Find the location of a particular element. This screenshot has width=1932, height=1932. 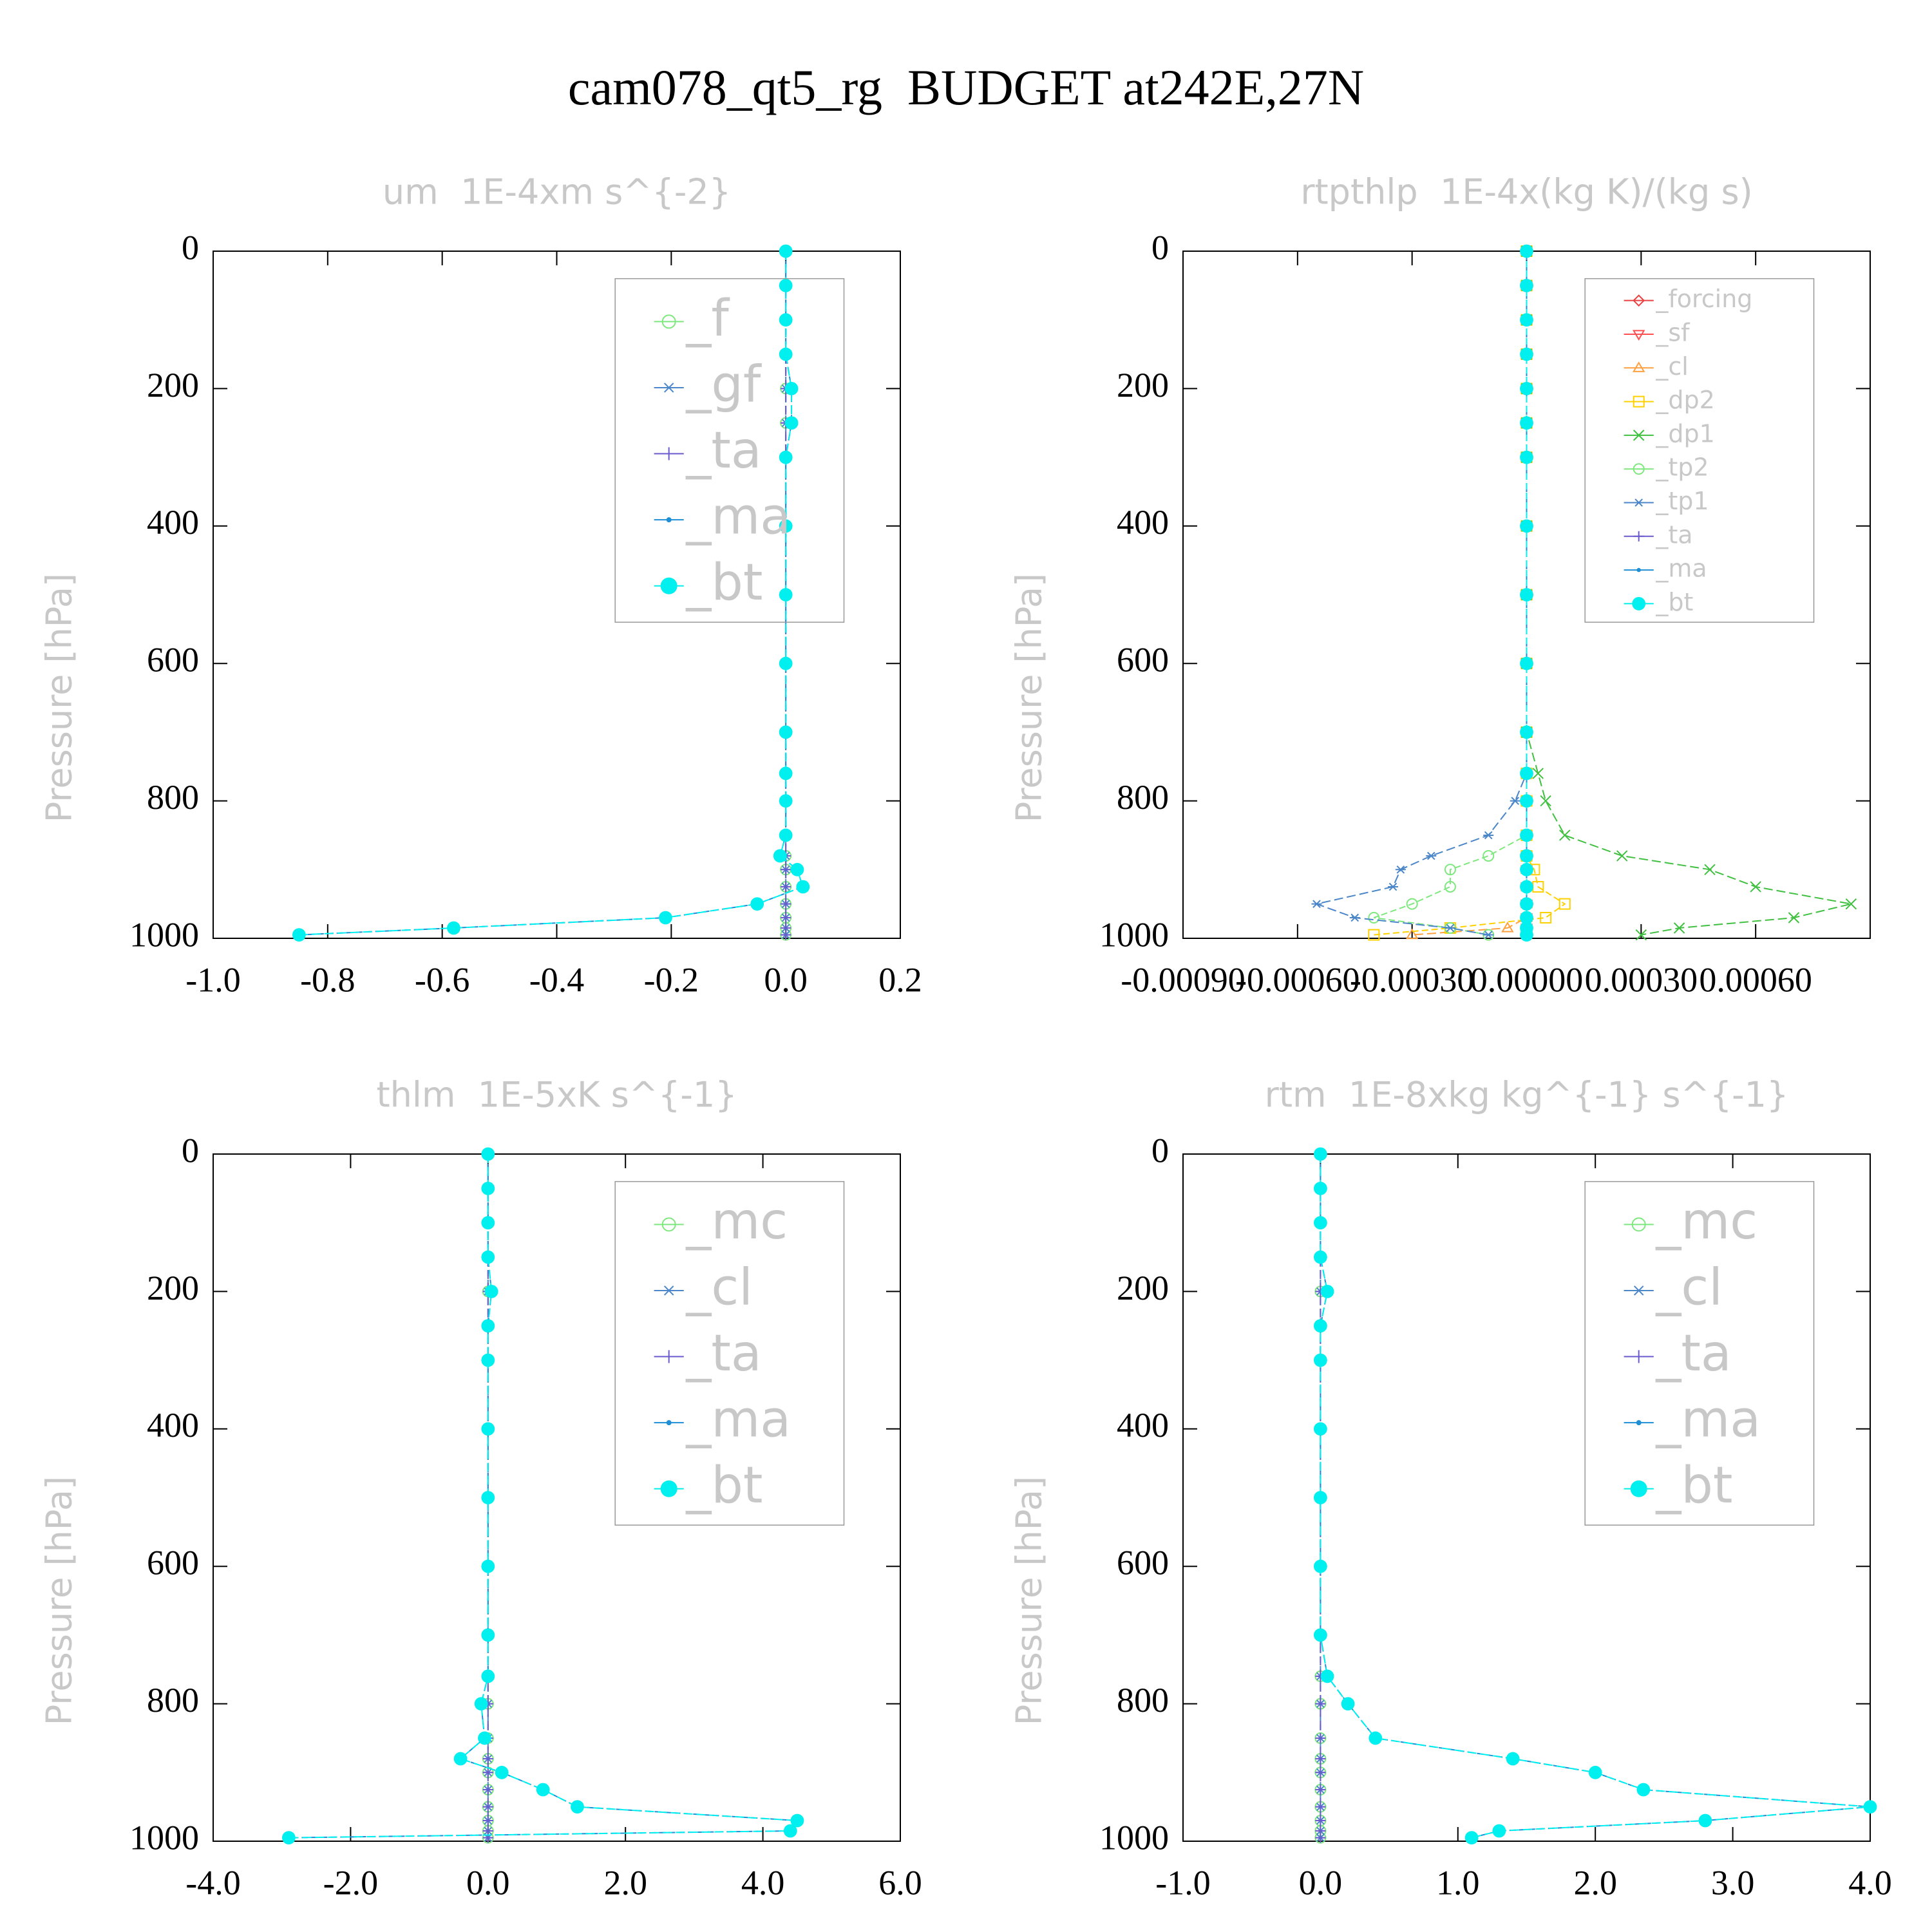

legend-box is located at coordinates (1700, 450).